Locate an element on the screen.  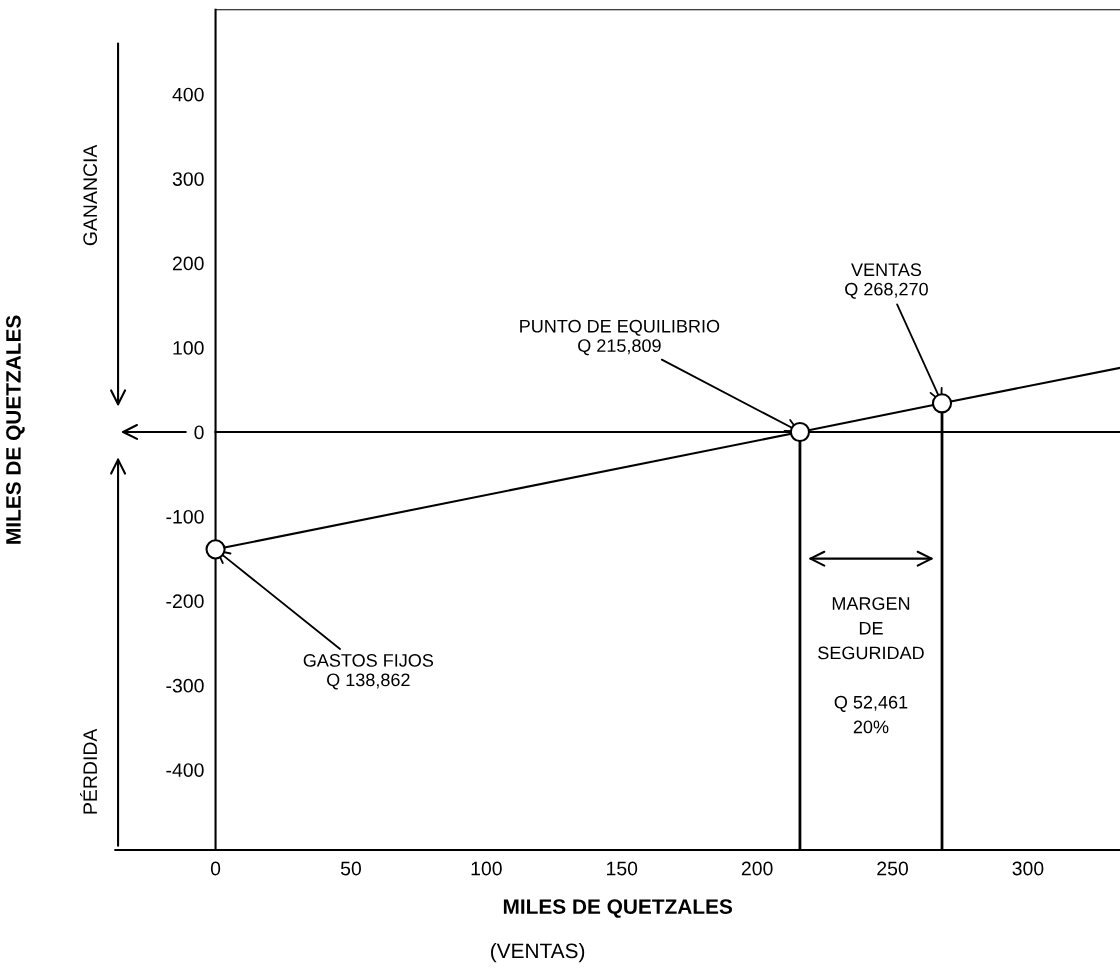
x-tick-label: 100 is located at coordinates (486, 868).